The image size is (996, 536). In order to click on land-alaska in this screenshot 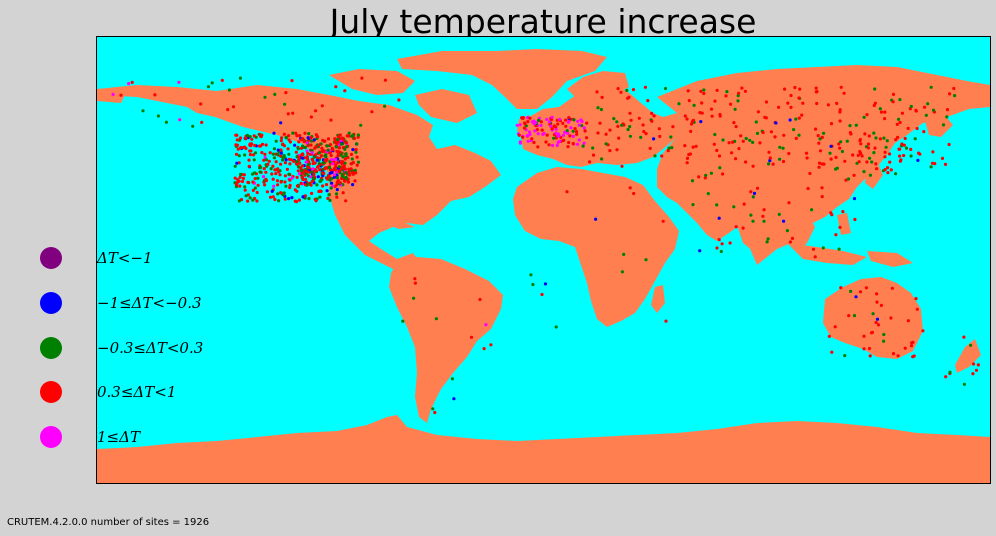, I will do `click(112, 96)`.